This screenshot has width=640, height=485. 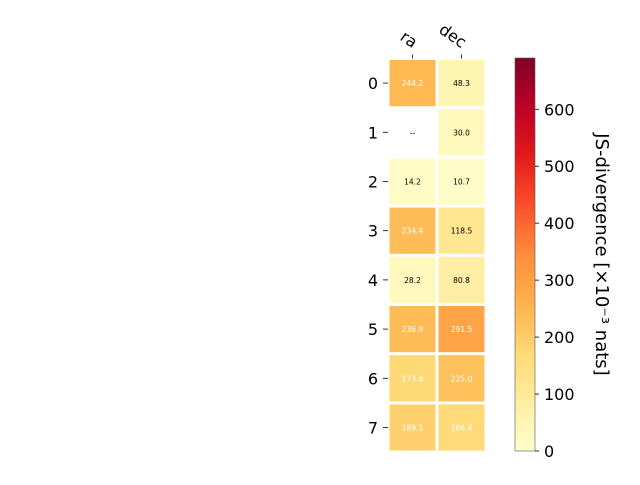 I want to click on heatmap-cell-4-dec, so click(x=461, y=279).